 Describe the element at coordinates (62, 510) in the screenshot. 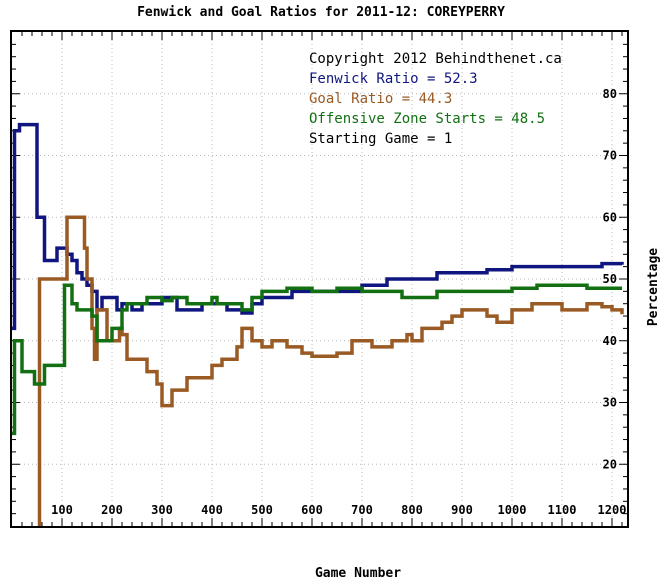

I see `x-tick-label: 100` at that location.